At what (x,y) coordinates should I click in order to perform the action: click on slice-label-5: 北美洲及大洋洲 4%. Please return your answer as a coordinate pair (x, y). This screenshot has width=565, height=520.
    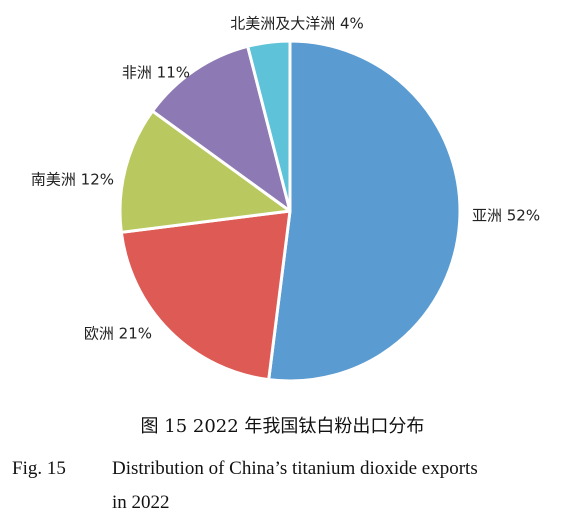
    Looking at the image, I should click on (297, 24).